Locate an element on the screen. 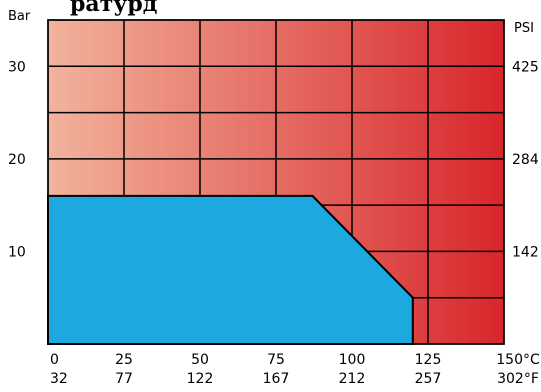 This screenshot has width=541, height=392. x-fahrenheit-tick-label: 302°F is located at coordinates (518, 379).